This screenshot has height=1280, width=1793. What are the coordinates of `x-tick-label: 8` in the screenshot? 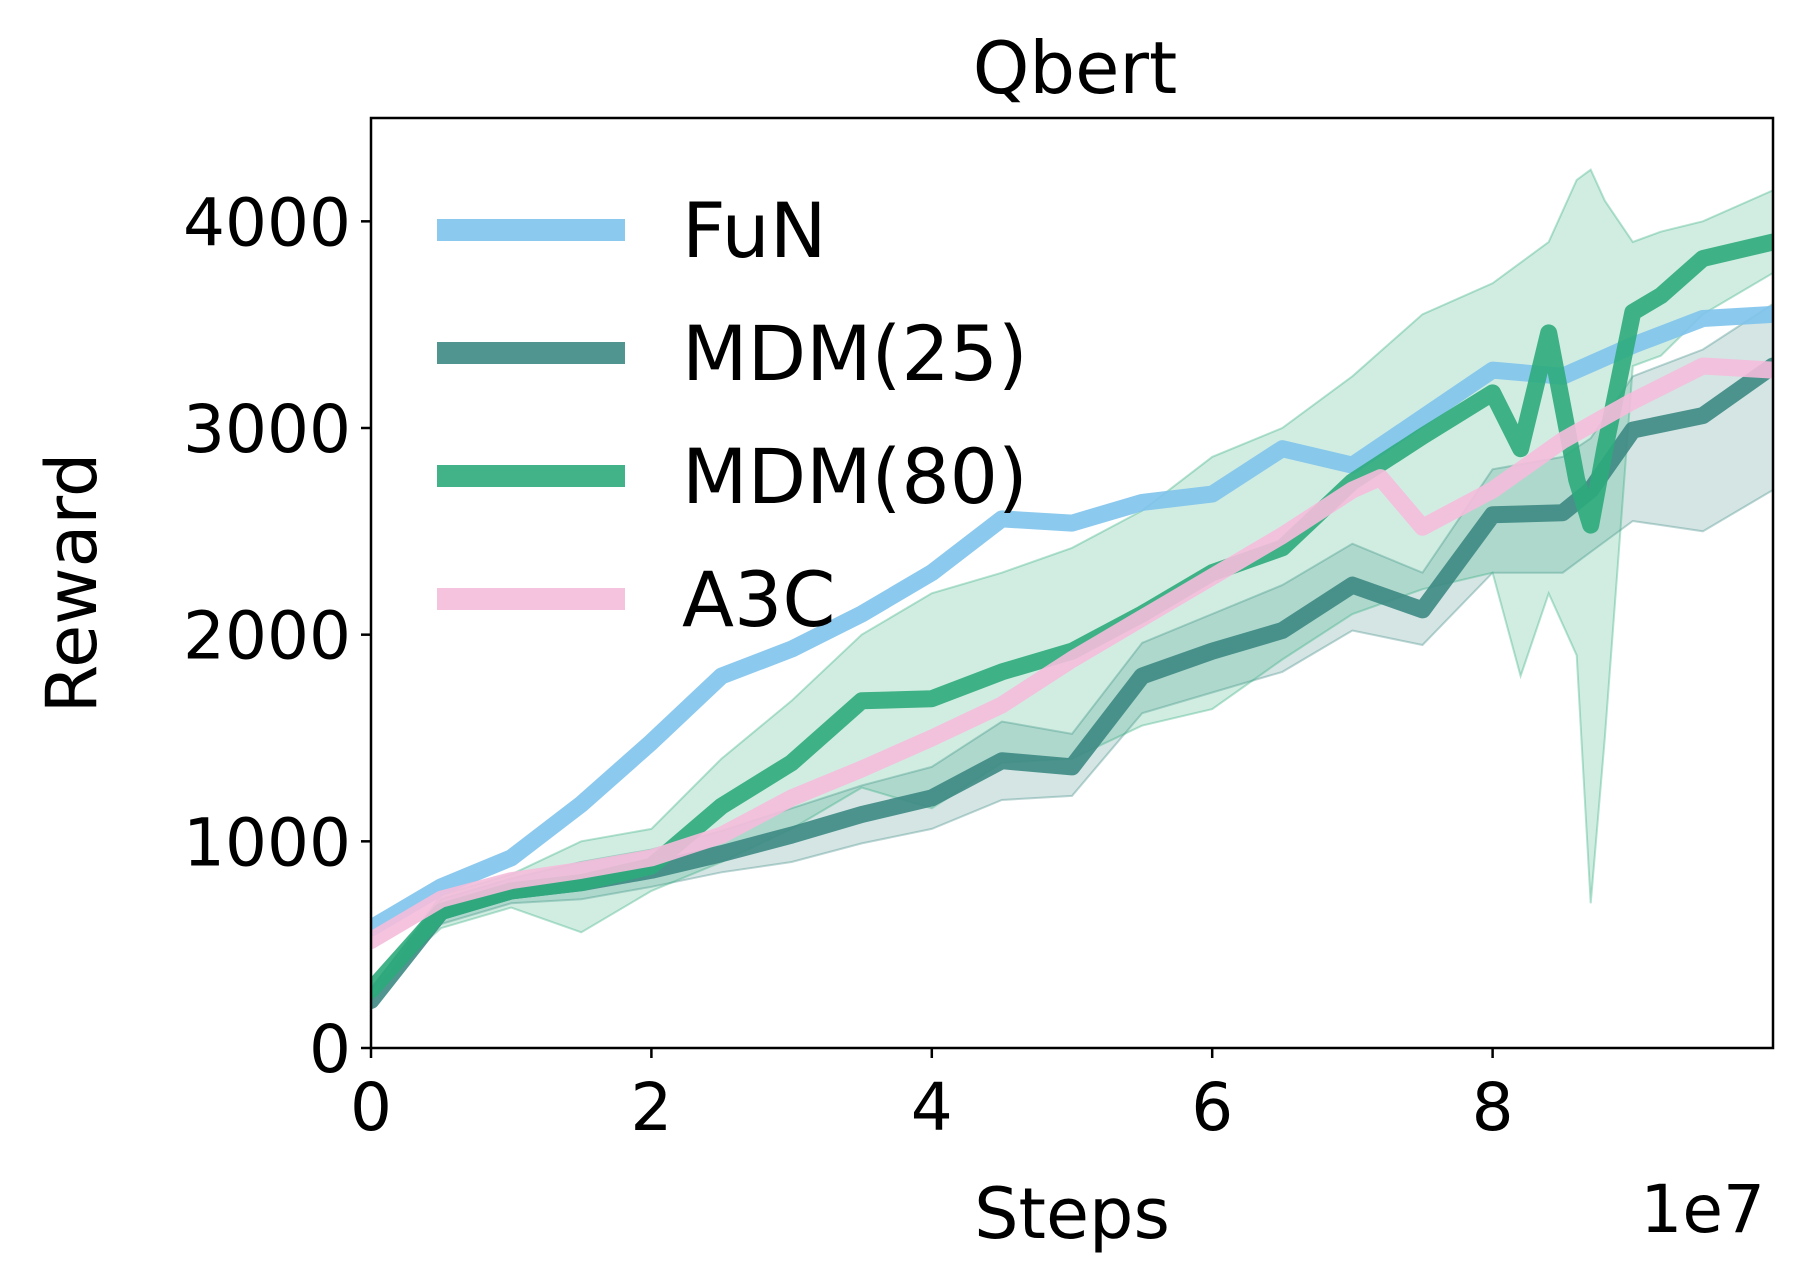 It's located at (1493, 1107).